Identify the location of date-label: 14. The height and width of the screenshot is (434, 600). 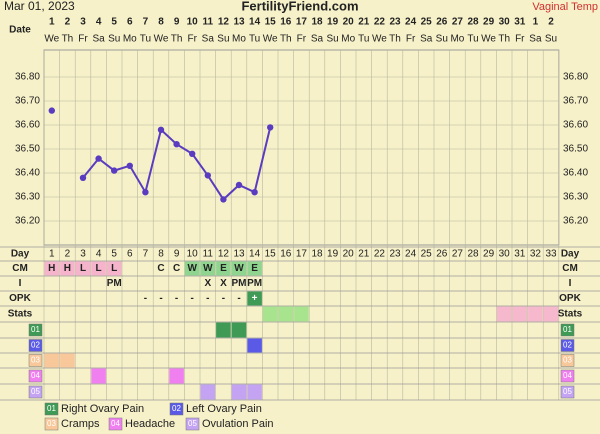
(255, 22).